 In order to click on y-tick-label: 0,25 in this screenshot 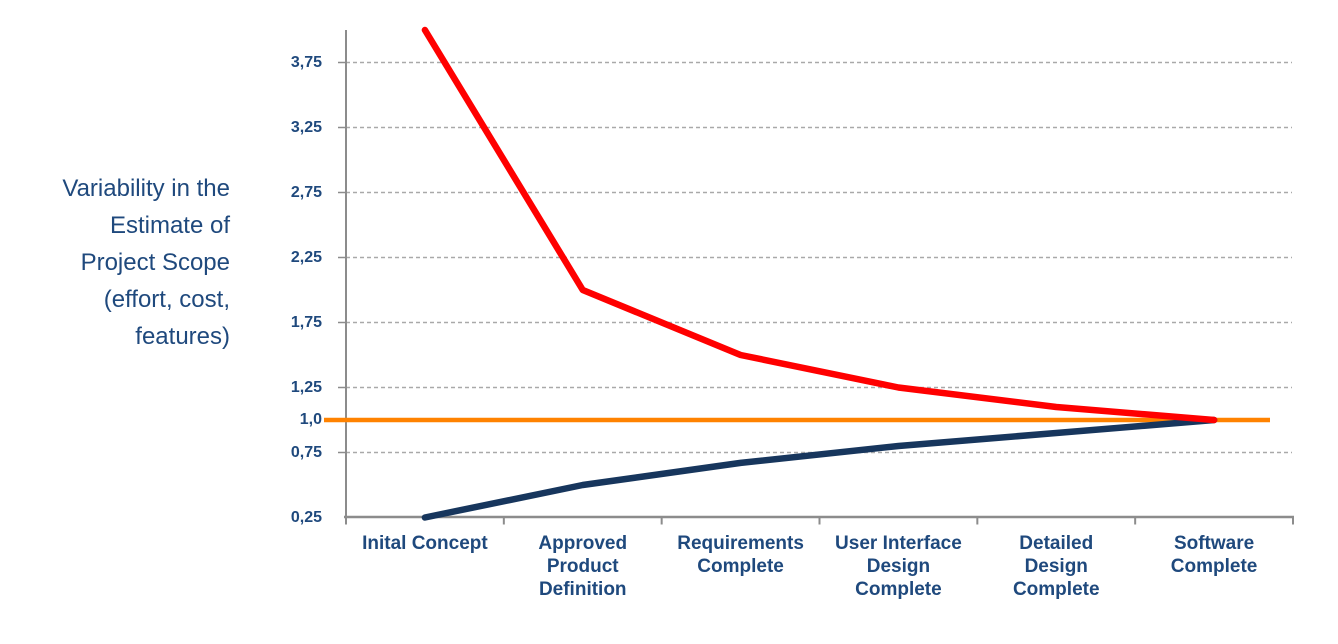, I will do `click(306, 517)`.